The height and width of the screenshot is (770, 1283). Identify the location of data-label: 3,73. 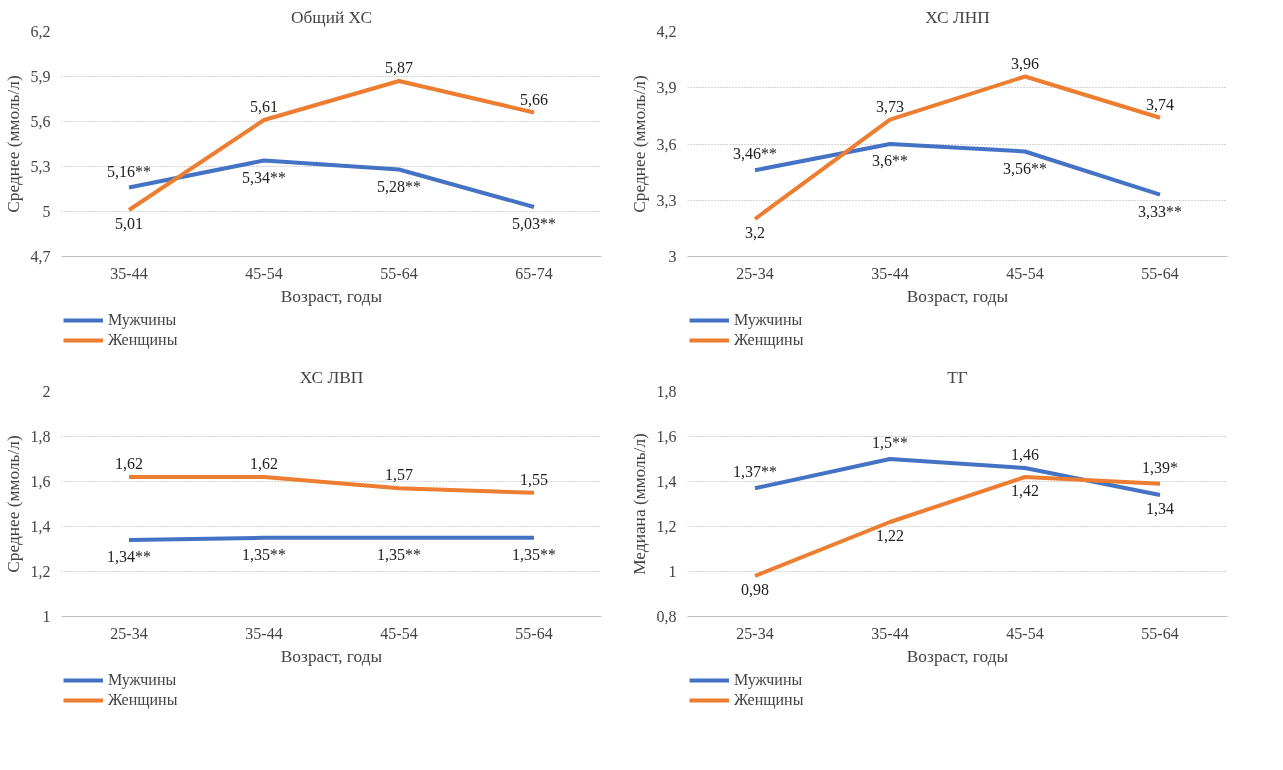
(890, 106).